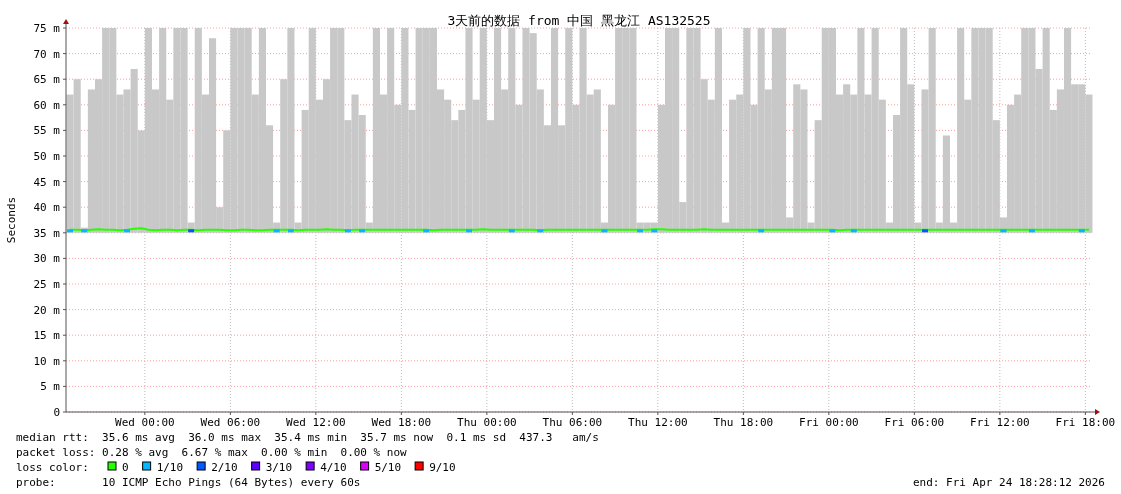  I want to click on y-tick-label: 35 m, so click(47, 233).